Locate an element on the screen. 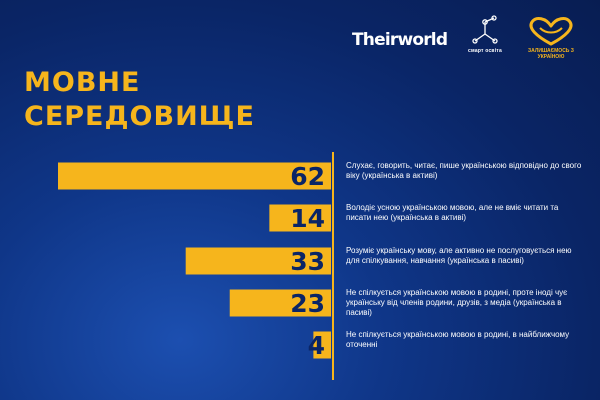 The height and width of the screenshot is (400, 600). bar-value-label: 62 is located at coordinates (307, 176).